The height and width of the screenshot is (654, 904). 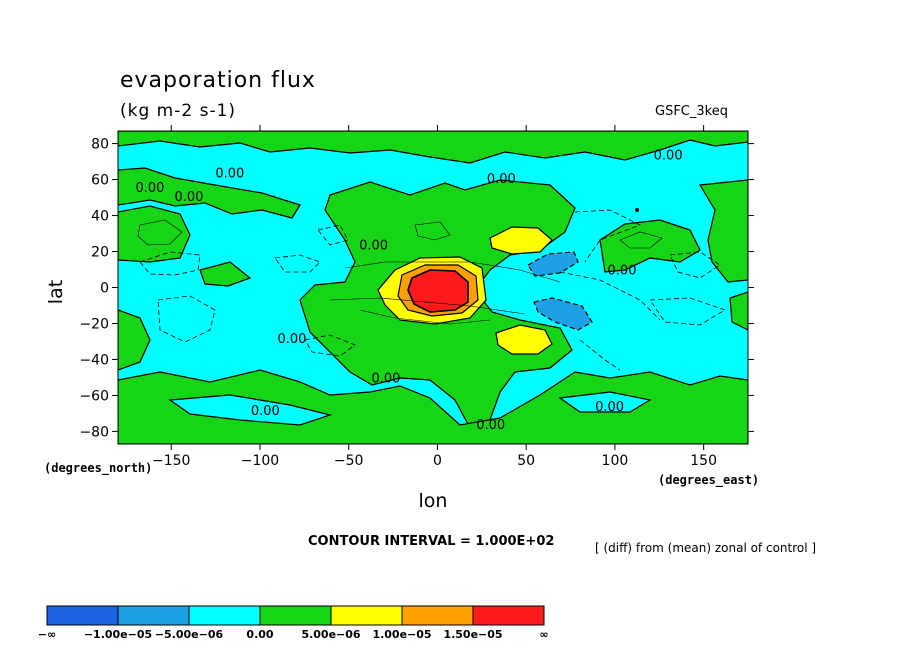 I want to click on y-axis-units: (degrees_north), so click(x=98, y=468).